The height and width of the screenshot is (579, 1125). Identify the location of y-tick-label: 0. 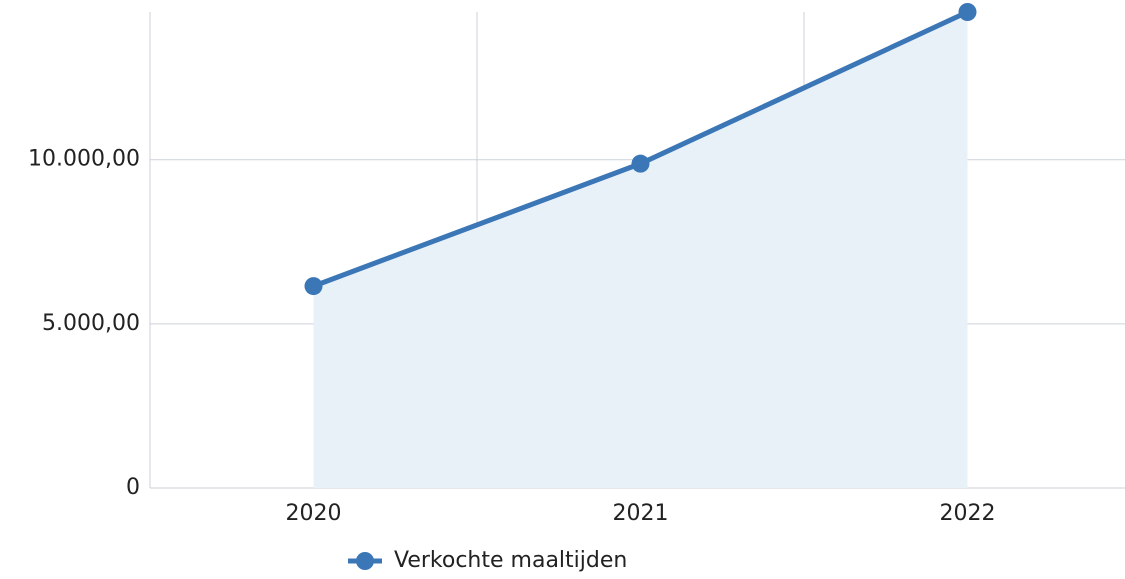
(133, 487).